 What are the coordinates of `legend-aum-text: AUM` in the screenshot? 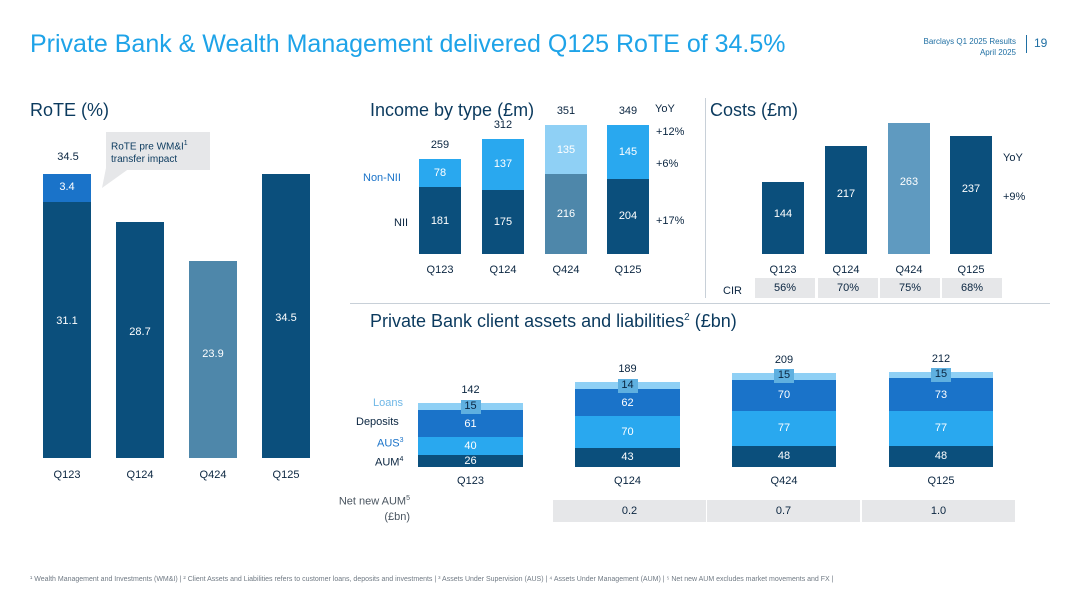 It's located at (387, 462).